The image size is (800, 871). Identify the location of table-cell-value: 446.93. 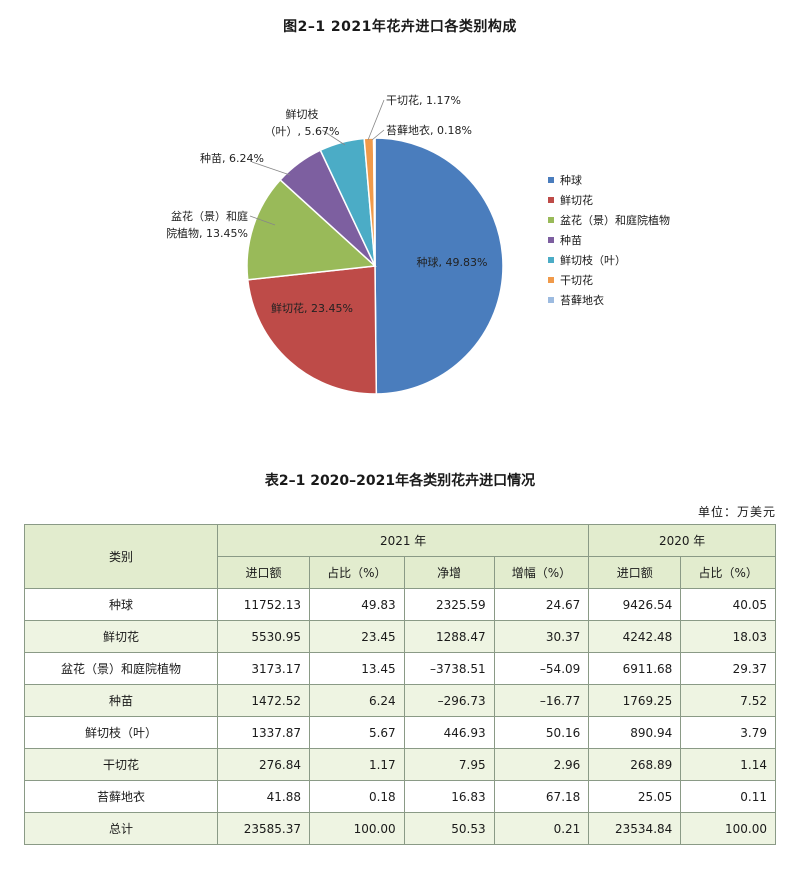
(449, 732).